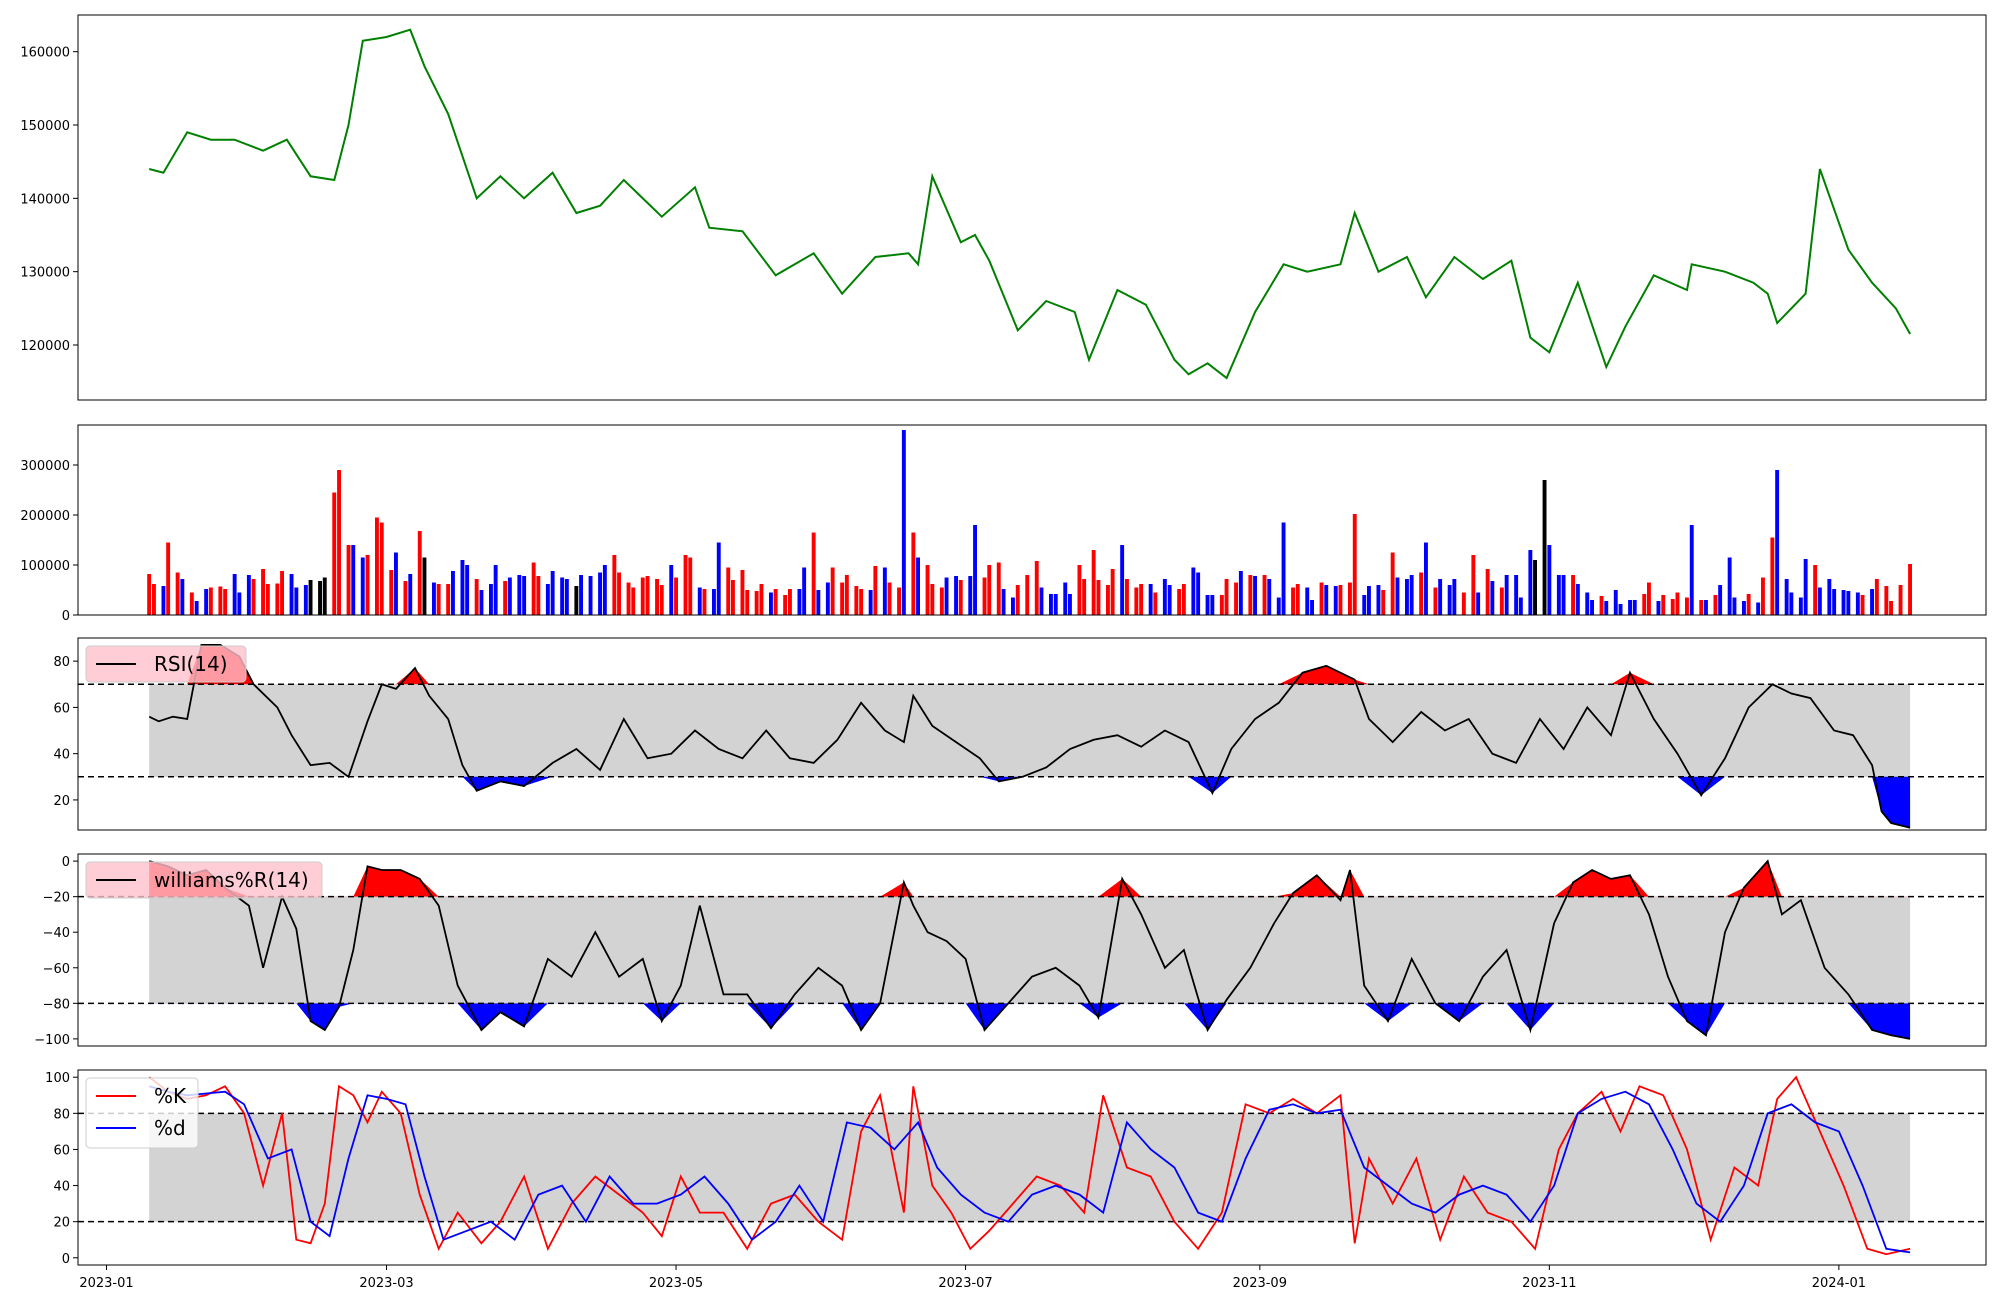  I want to click on x-tick-label: 2023-01, so click(106, 1283).